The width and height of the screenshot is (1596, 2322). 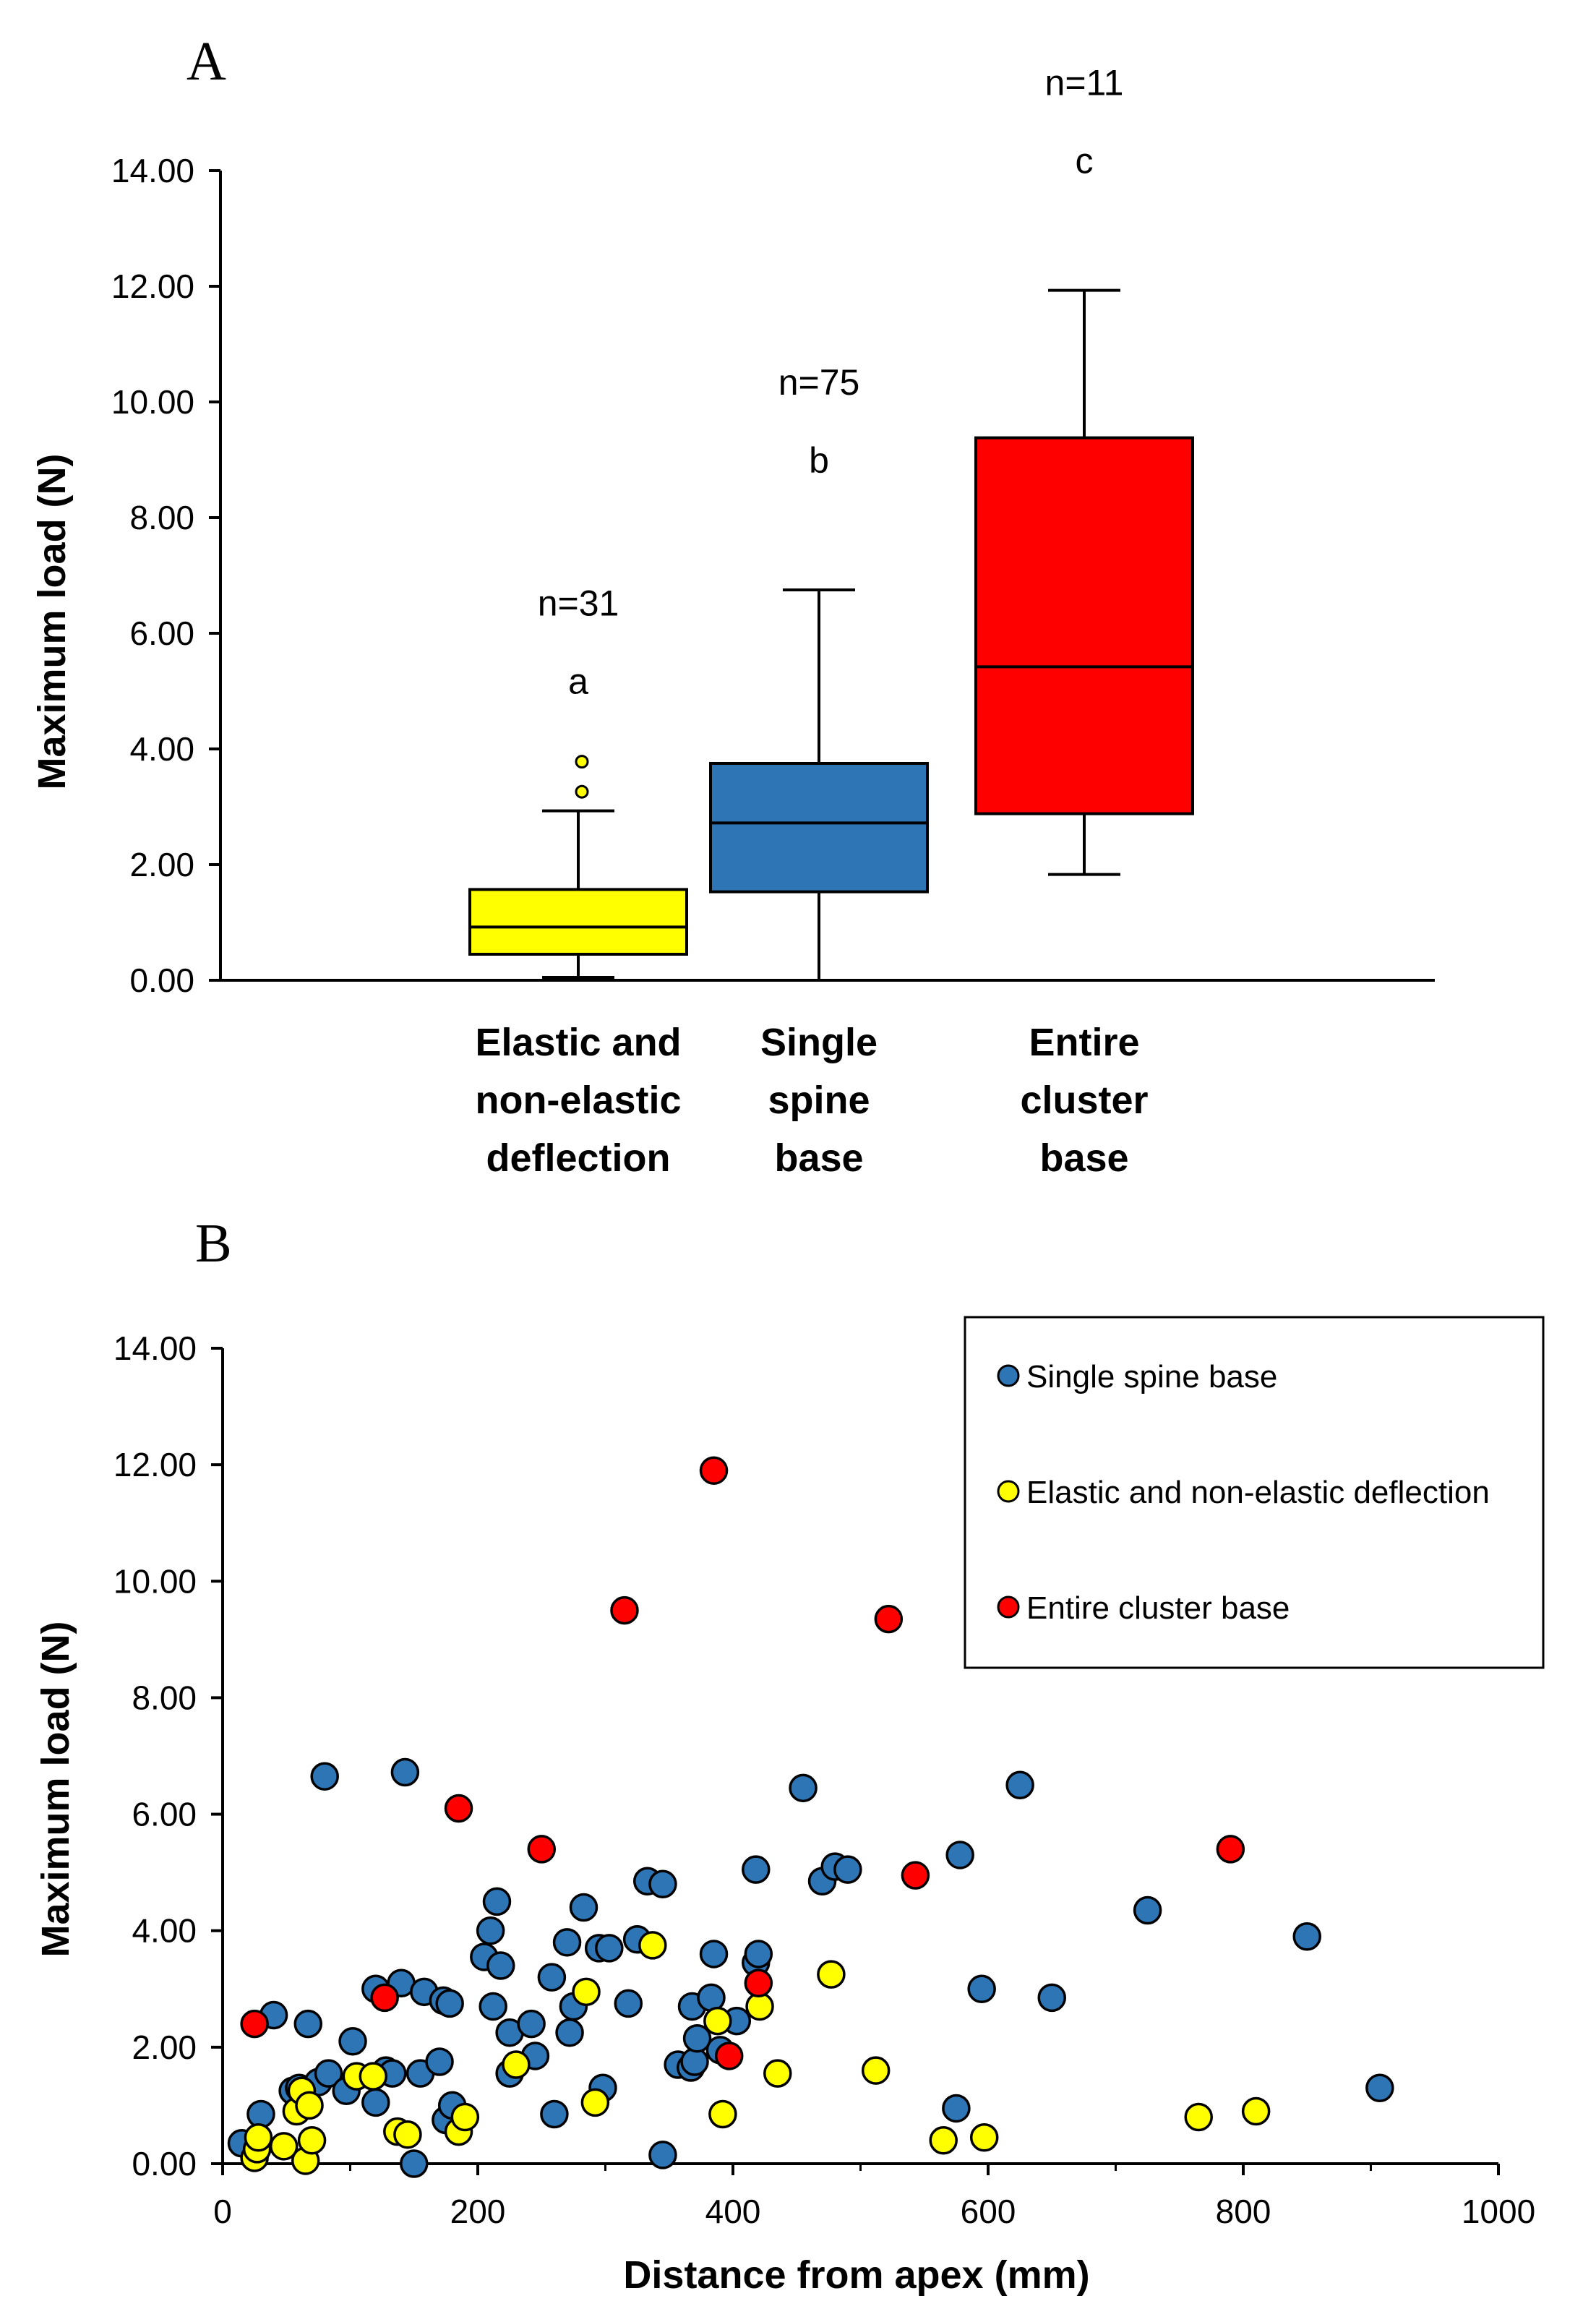 I want to click on panel-b-x-tick-label: 200, so click(x=478, y=2211).